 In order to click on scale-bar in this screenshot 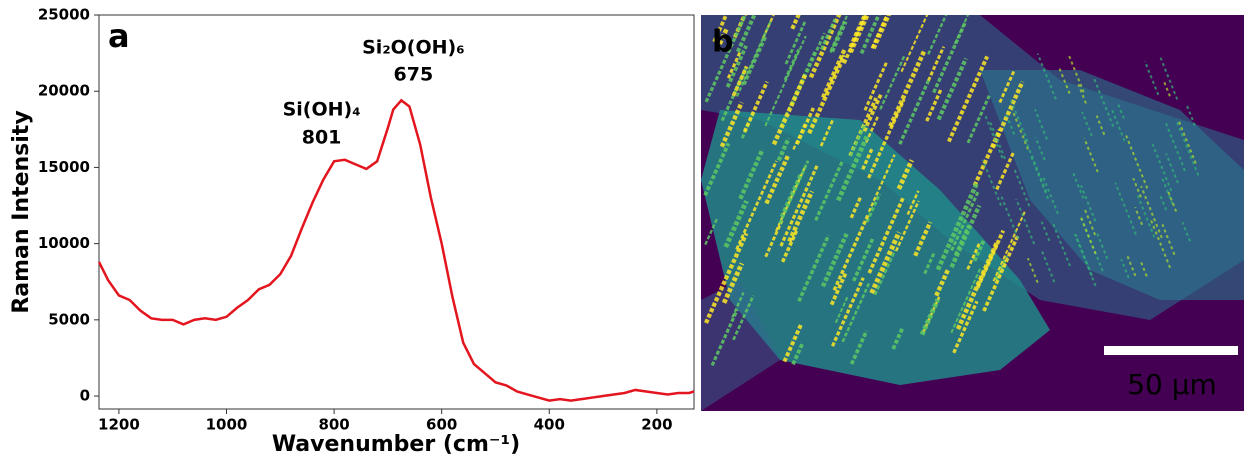, I will do `click(1171, 350)`.